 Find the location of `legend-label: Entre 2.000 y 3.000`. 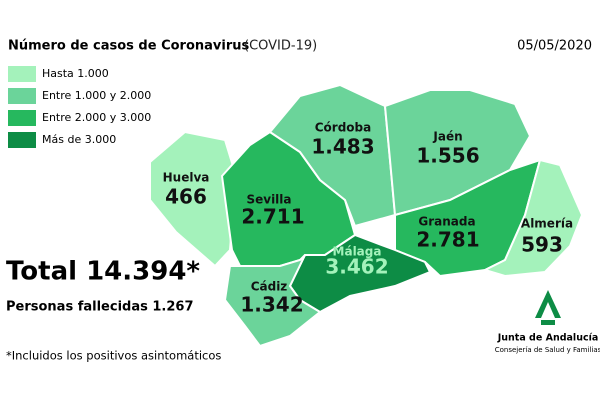

legend-label: Entre 2.000 y 3.000 is located at coordinates (96, 117).